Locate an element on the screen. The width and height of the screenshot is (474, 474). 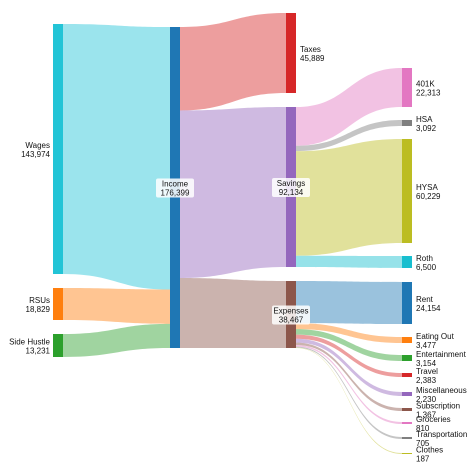
node-transportation is located at coordinates (407, 438).